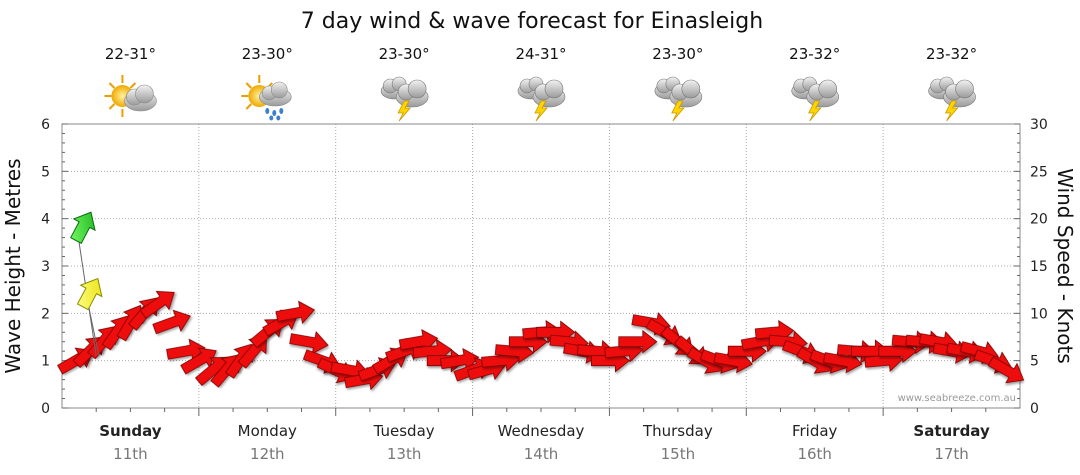  What do you see at coordinates (45, 125) in the screenshot?
I see `y-tick-label: 6` at bounding box center [45, 125].